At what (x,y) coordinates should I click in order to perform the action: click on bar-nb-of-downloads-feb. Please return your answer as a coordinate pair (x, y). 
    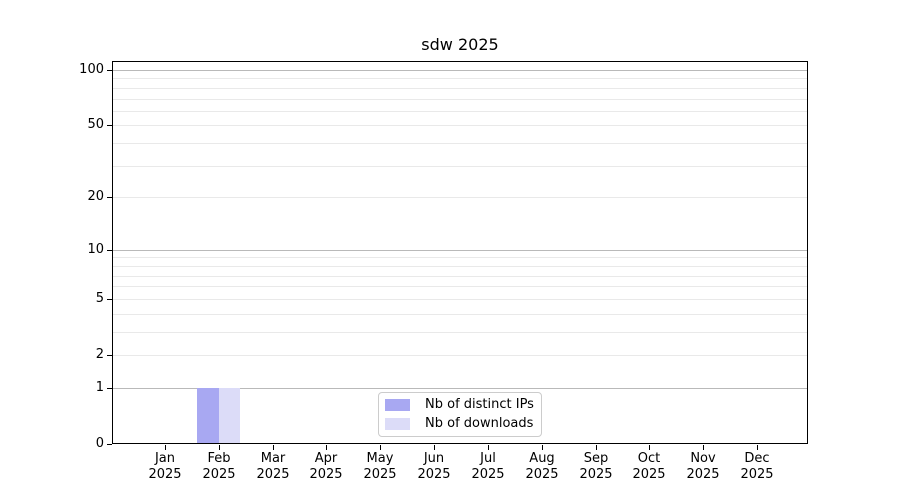
    Looking at the image, I should click on (229, 415).